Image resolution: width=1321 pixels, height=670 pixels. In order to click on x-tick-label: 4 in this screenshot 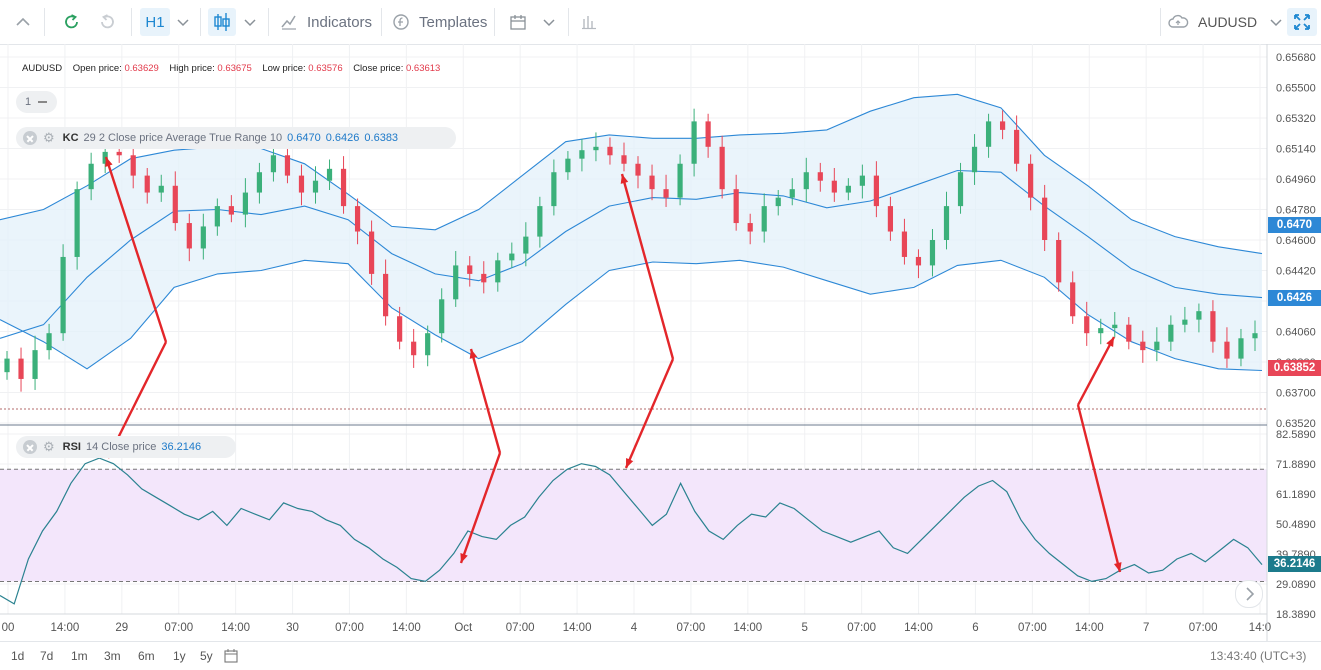, I will do `click(634, 628)`.